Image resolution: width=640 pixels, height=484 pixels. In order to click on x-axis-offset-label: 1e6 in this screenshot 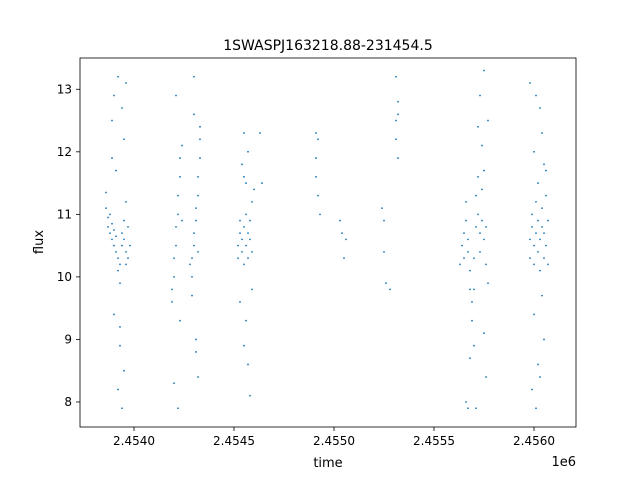, I will do `click(563, 462)`.